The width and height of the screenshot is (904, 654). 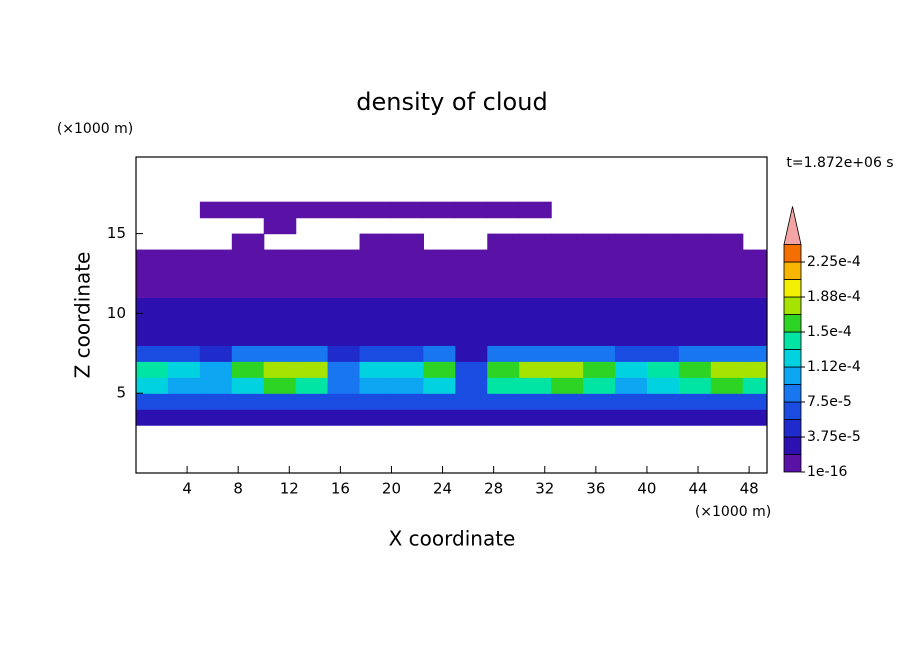 What do you see at coordinates (829, 332) in the screenshot?
I see `colorbar-tick-label: 1.5e-4` at bounding box center [829, 332].